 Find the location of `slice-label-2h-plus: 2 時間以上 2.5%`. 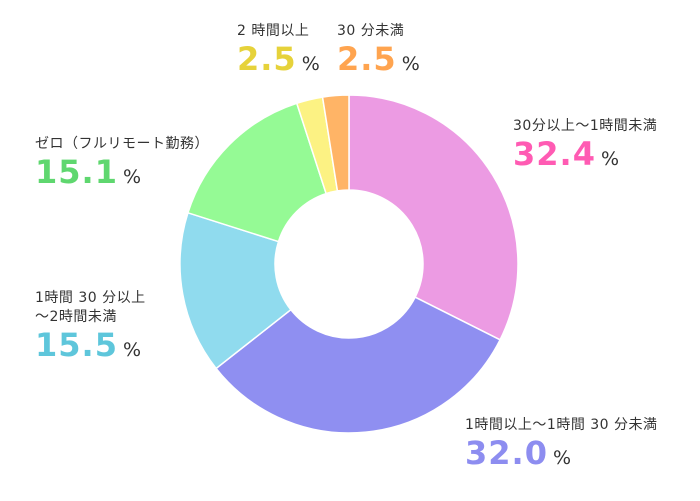

slice-label-2h-plus: 2 時間以上 2.5% is located at coordinates (278, 49).